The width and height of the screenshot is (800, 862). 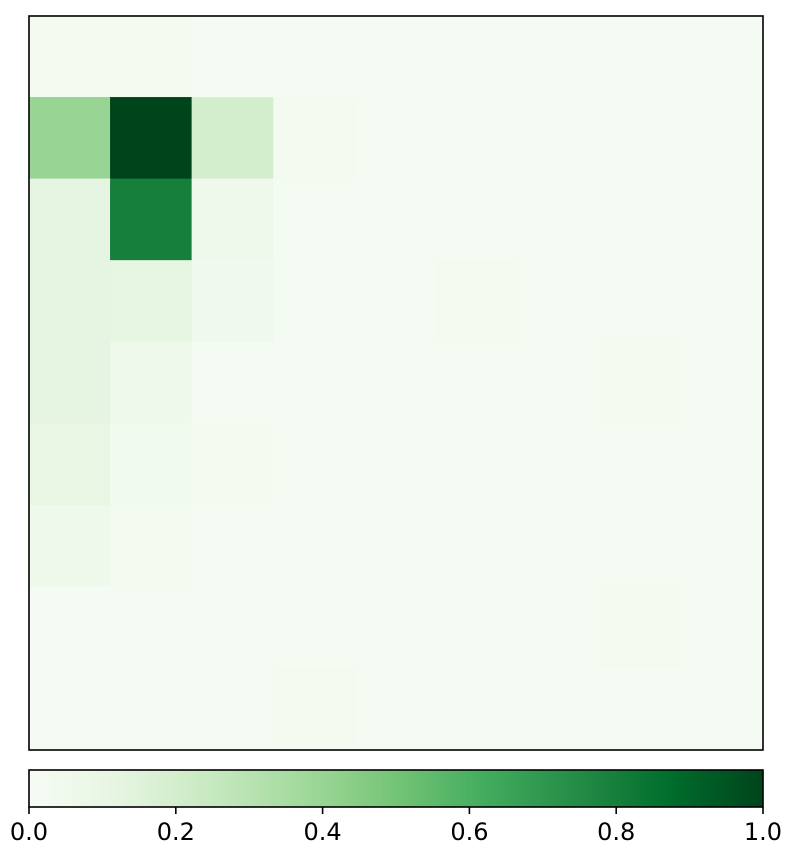 What do you see at coordinates (396, 826) in the screenshot?
I see `colorbar-ticks: 0.0 0.2 0.4 0.6 0.8 1.0` at bounding box center [396, 826].